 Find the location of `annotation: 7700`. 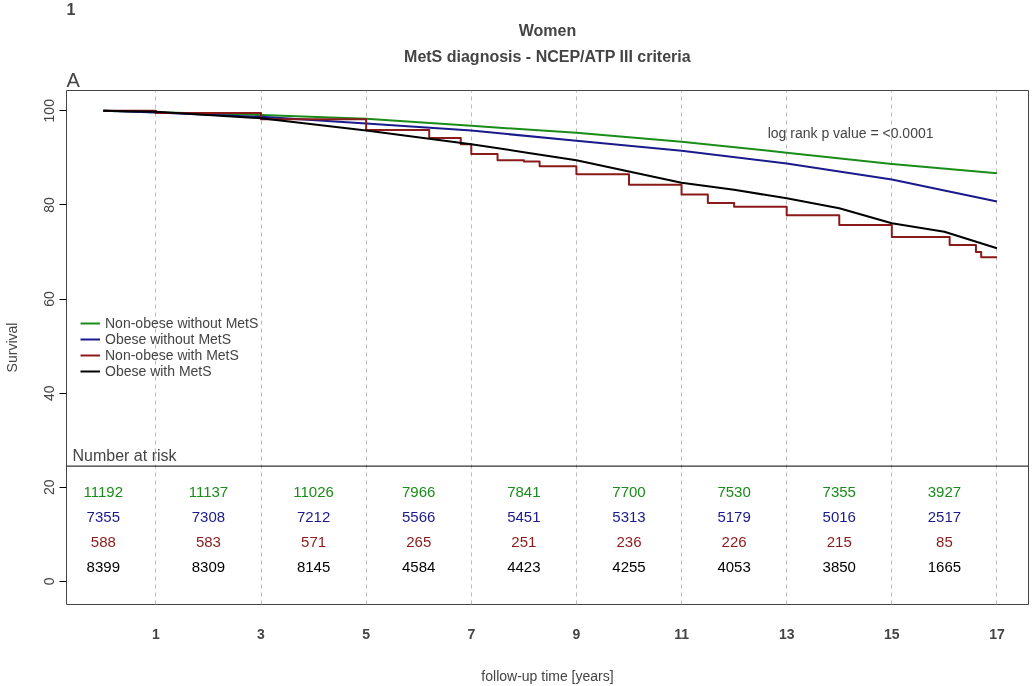

annotation: 7700 is located at coordinates (629, 492).